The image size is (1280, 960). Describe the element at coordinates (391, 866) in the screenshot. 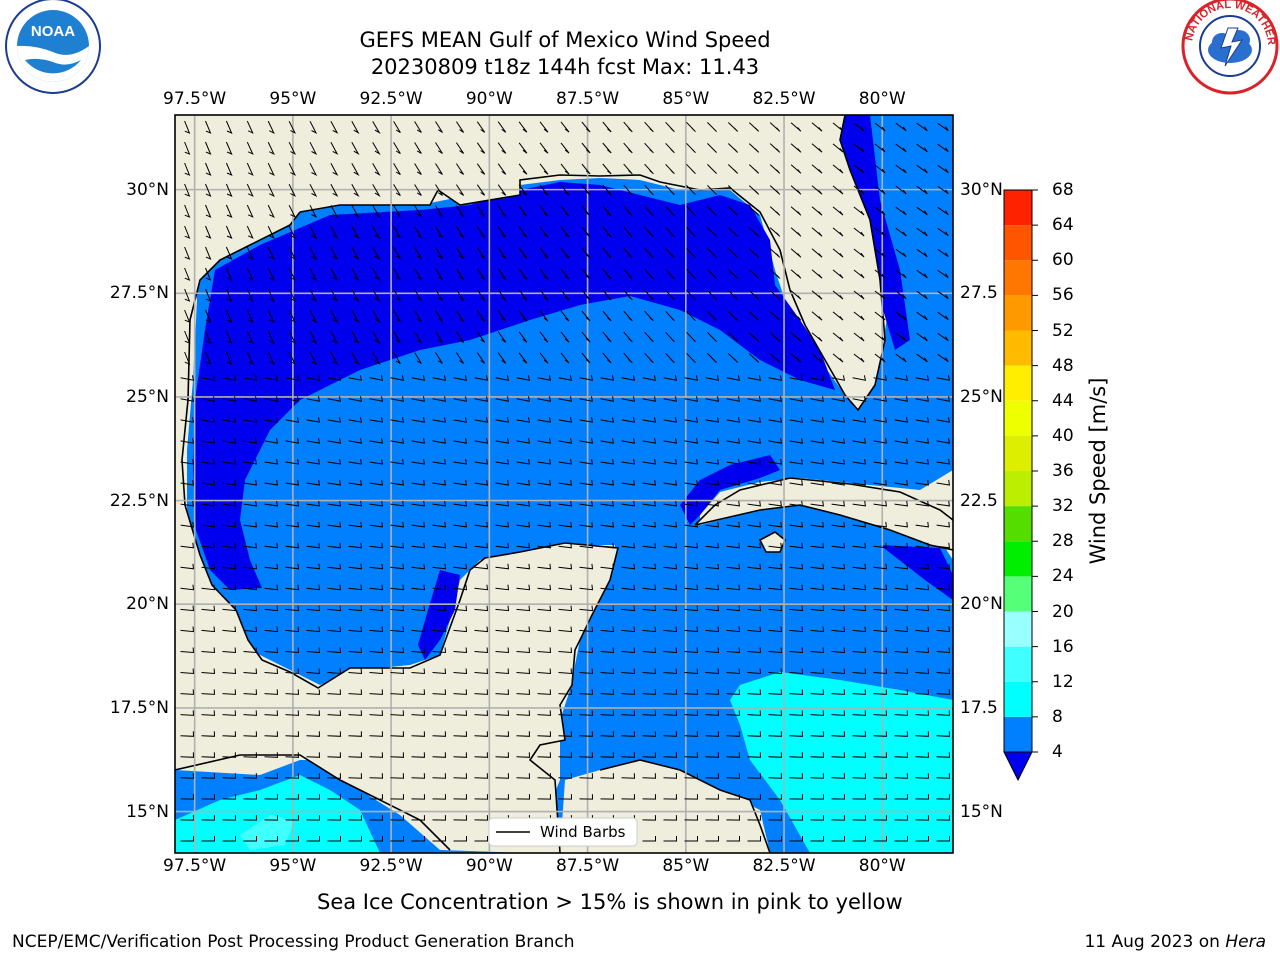

I see `lon-label-bottom: 92.5°W` at that location.